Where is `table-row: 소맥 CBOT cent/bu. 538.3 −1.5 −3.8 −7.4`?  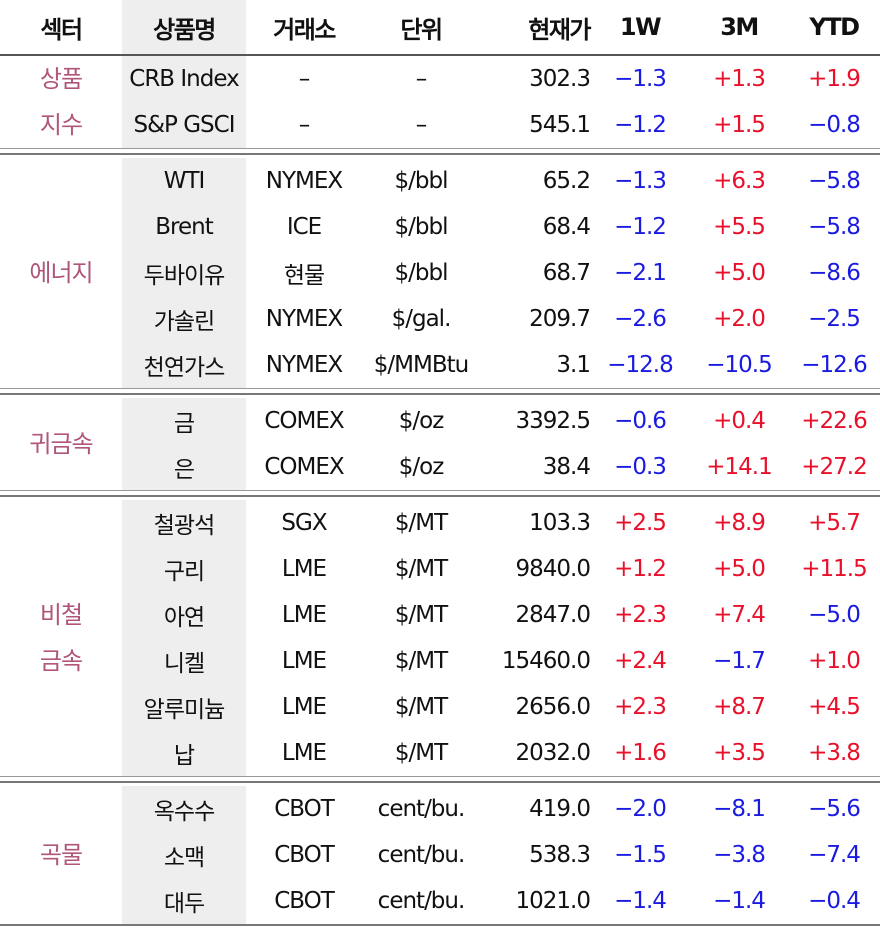 table-row: 소맥 CBOT cent/bu. 538.3 −1.5 −3.8 −7.4 is located at coordinates (440, 855).